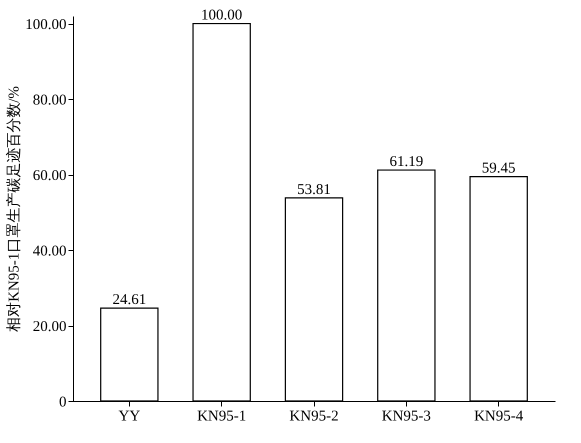 This screenshot has height=443, width=581. I want to click on y-axis-title: 相对KN95-1口罩生产碳足迹百分数/%, so click(13, 209).